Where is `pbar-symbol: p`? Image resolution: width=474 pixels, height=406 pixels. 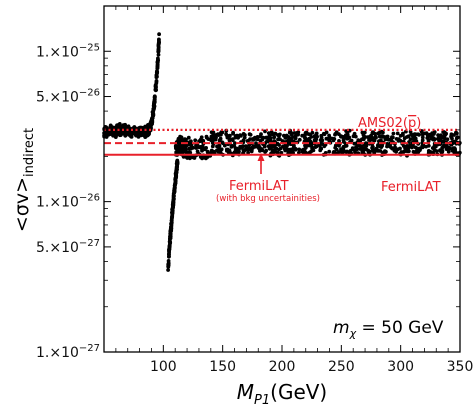 pbar-symbol: p is located at coordinates (412, 123).